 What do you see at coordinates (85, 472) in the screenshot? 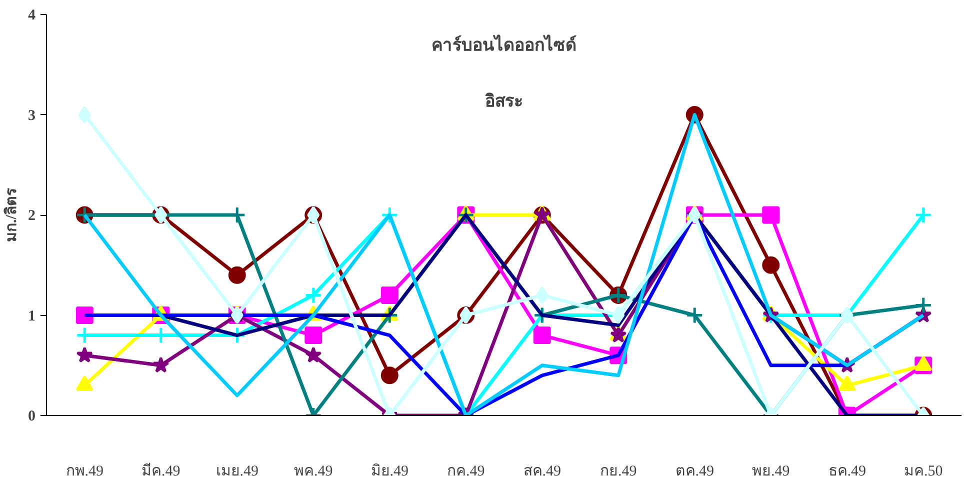
I see `x-tick-label: กพ.49` at bounding box center [85, 472].